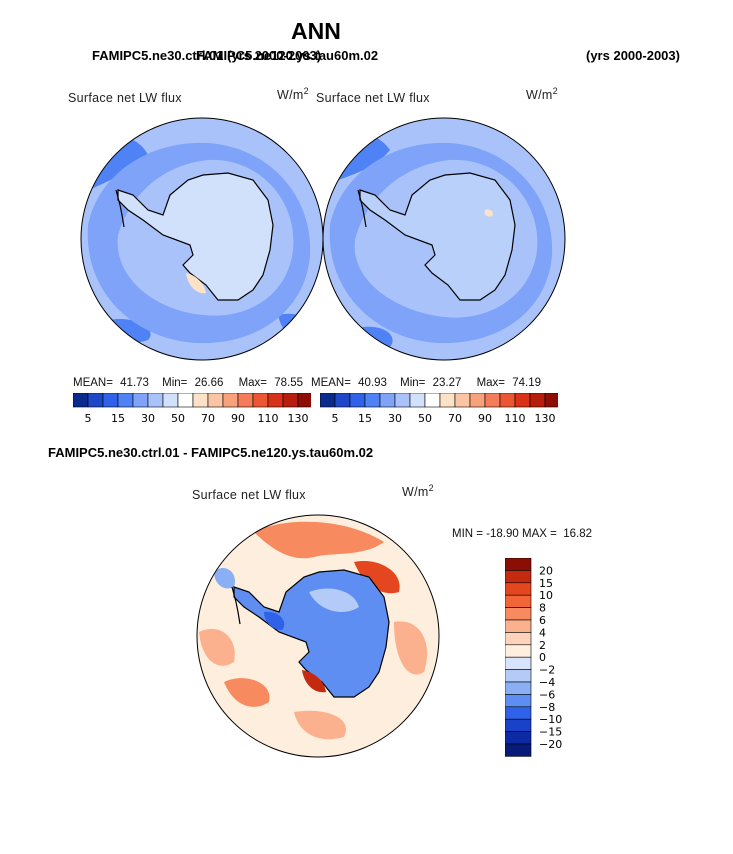 Image resolution: width=733 pixels, height=854 pixels. What do you see at coordinates (491, 383) in the screenshot?
I see `test-max-label: Max=` at bounding box center [491, 383].